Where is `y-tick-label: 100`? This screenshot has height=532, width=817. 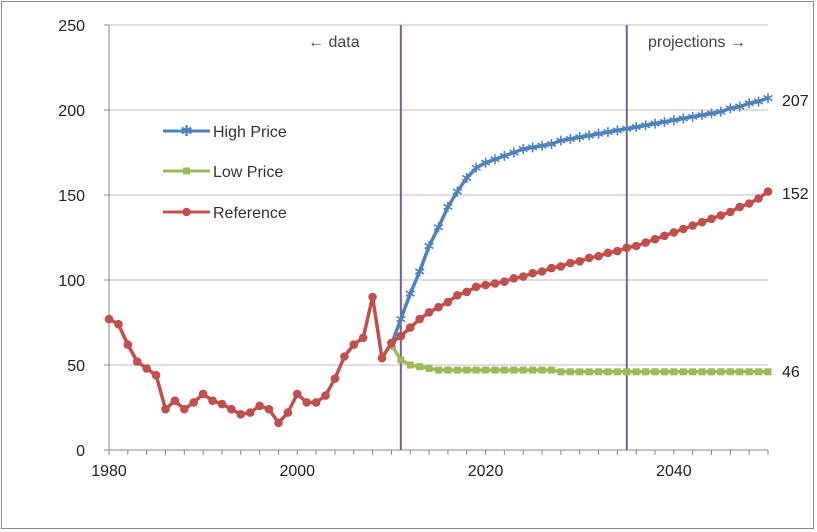 y-tick-label: 100 is located at coordinates (71, 281).